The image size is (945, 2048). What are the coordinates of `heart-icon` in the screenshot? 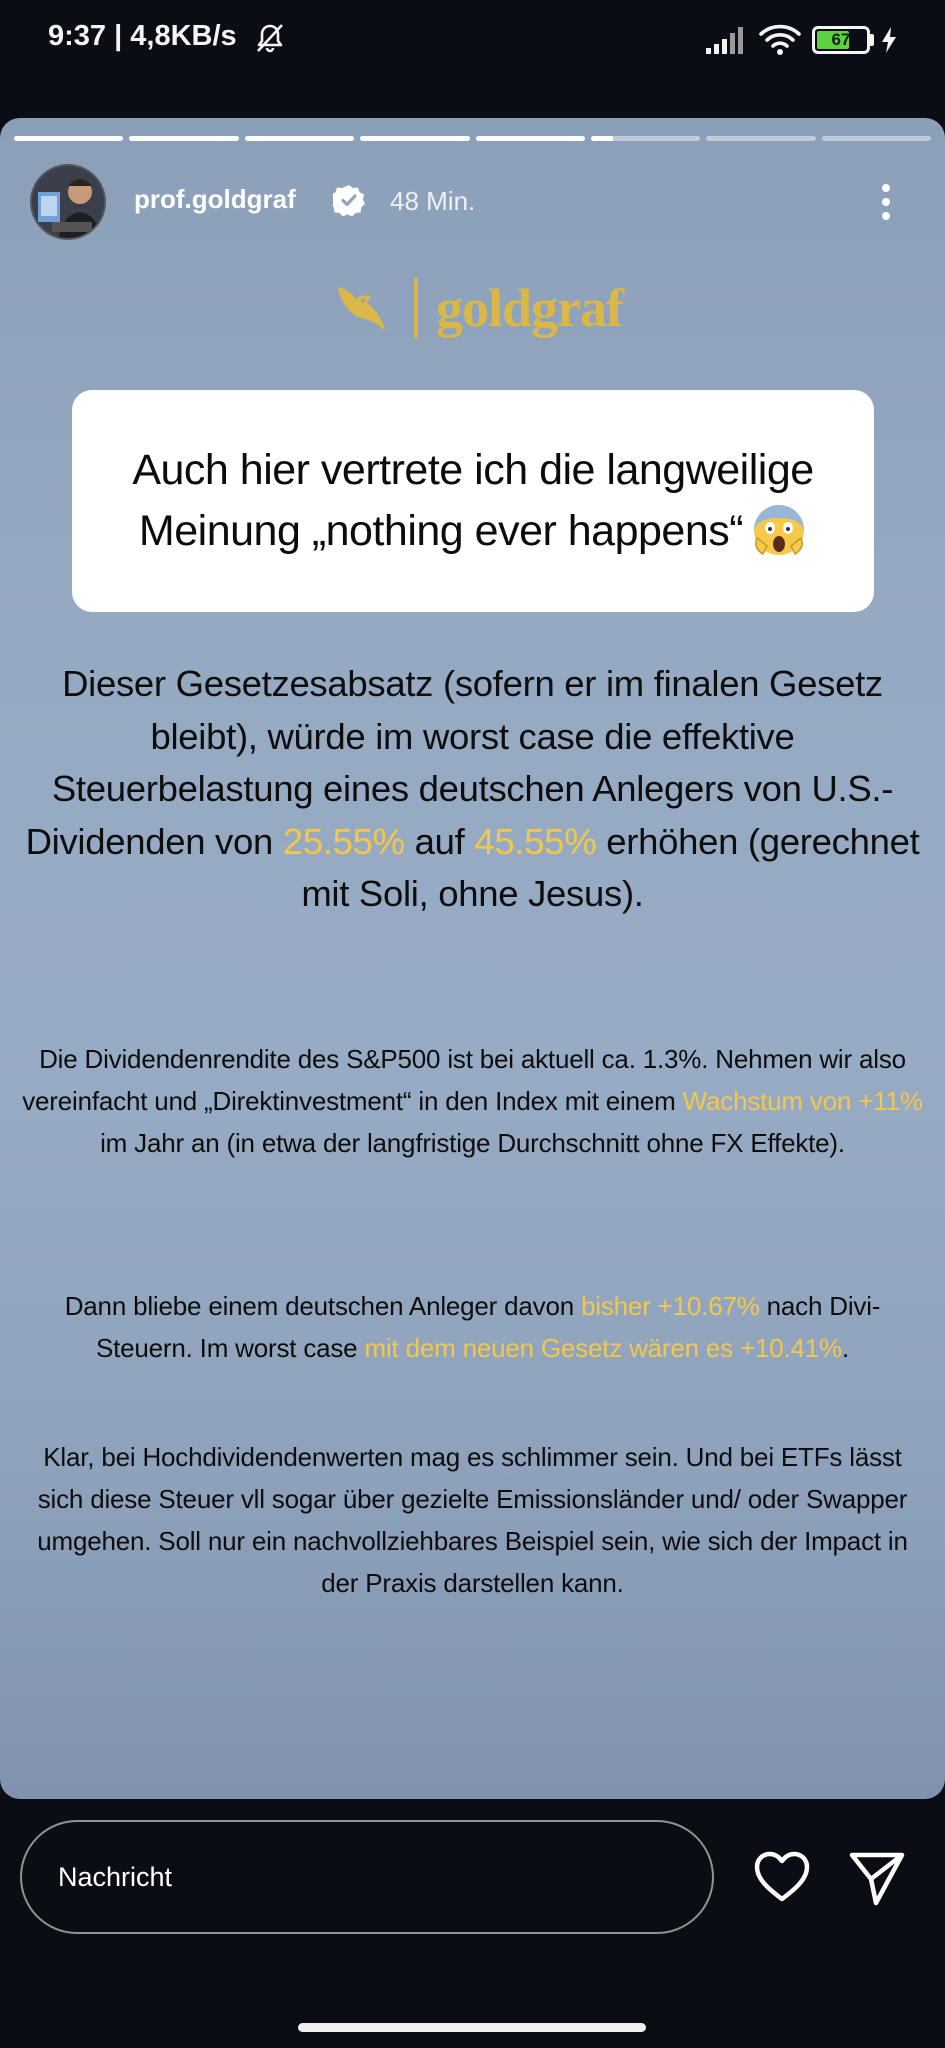 It's located at (782, 1877).